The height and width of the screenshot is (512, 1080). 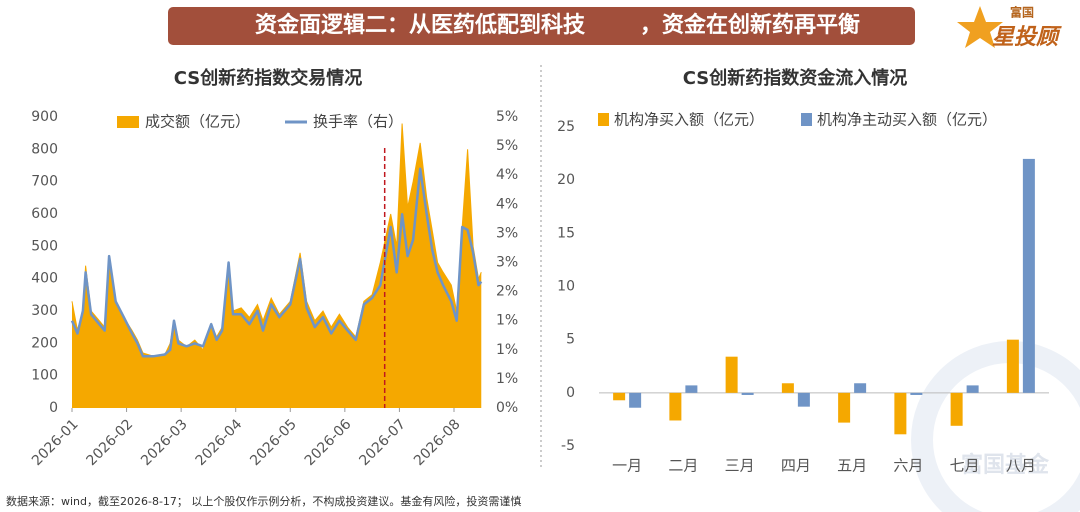 What do you see at coordinates (44, 214) in the screenshot?
I see `y-tick-label: 600` at bounding box center [44, 214].